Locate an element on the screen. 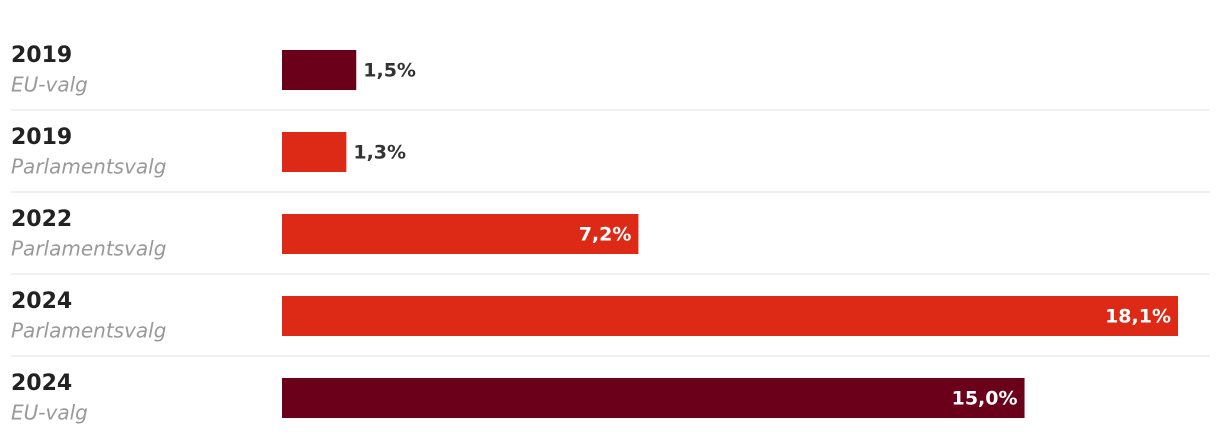  value-label: 7,2% is located at coordinates (605, 235).